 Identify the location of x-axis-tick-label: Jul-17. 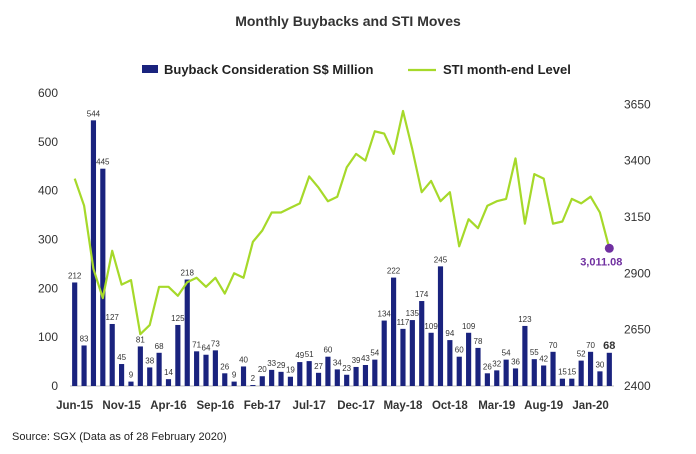
(309, 406).